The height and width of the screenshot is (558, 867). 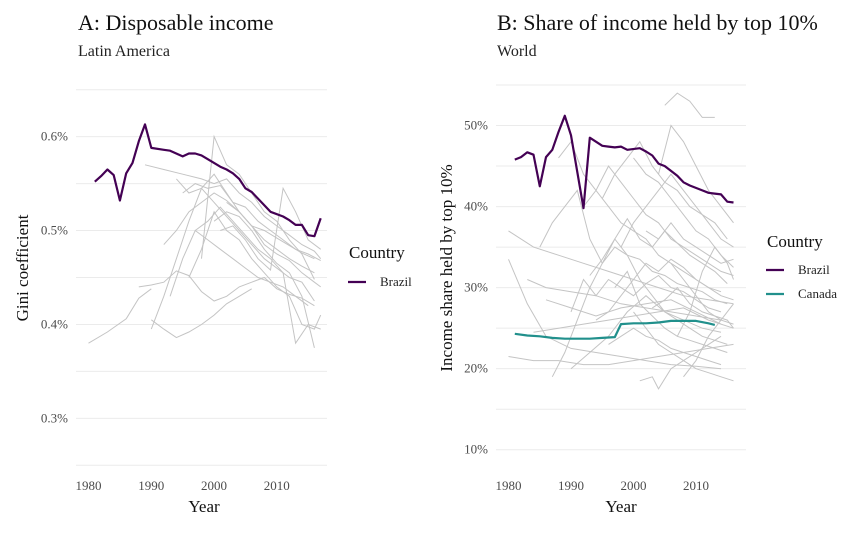 I want to click on panel-b-title: B: Share of income held by top 10%, so click(x=657, y=22).